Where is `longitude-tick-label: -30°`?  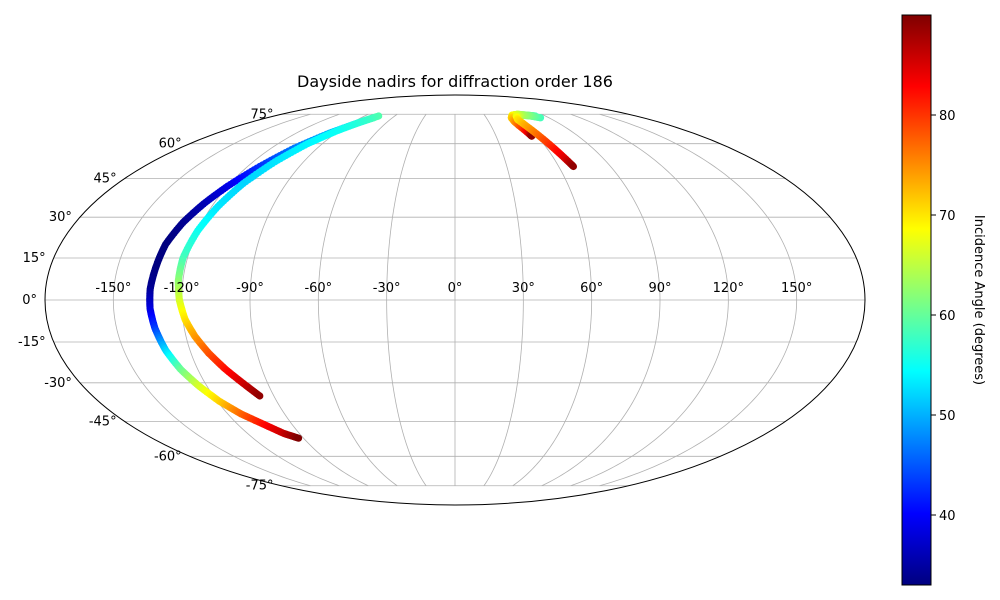 longitude-tick-label: -30° is located at coordinates (387, 288).